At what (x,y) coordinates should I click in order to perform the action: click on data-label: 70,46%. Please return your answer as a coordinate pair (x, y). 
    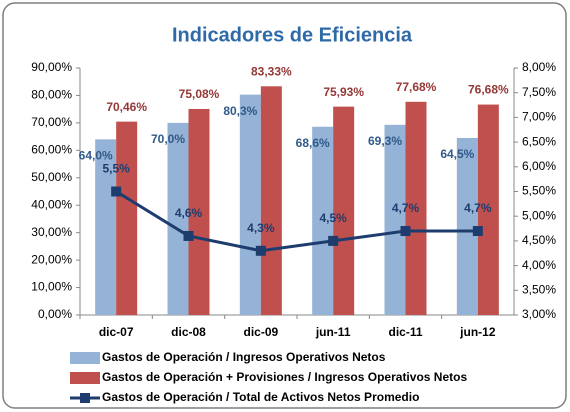
    Looking at the image, I should click on (126, 107).